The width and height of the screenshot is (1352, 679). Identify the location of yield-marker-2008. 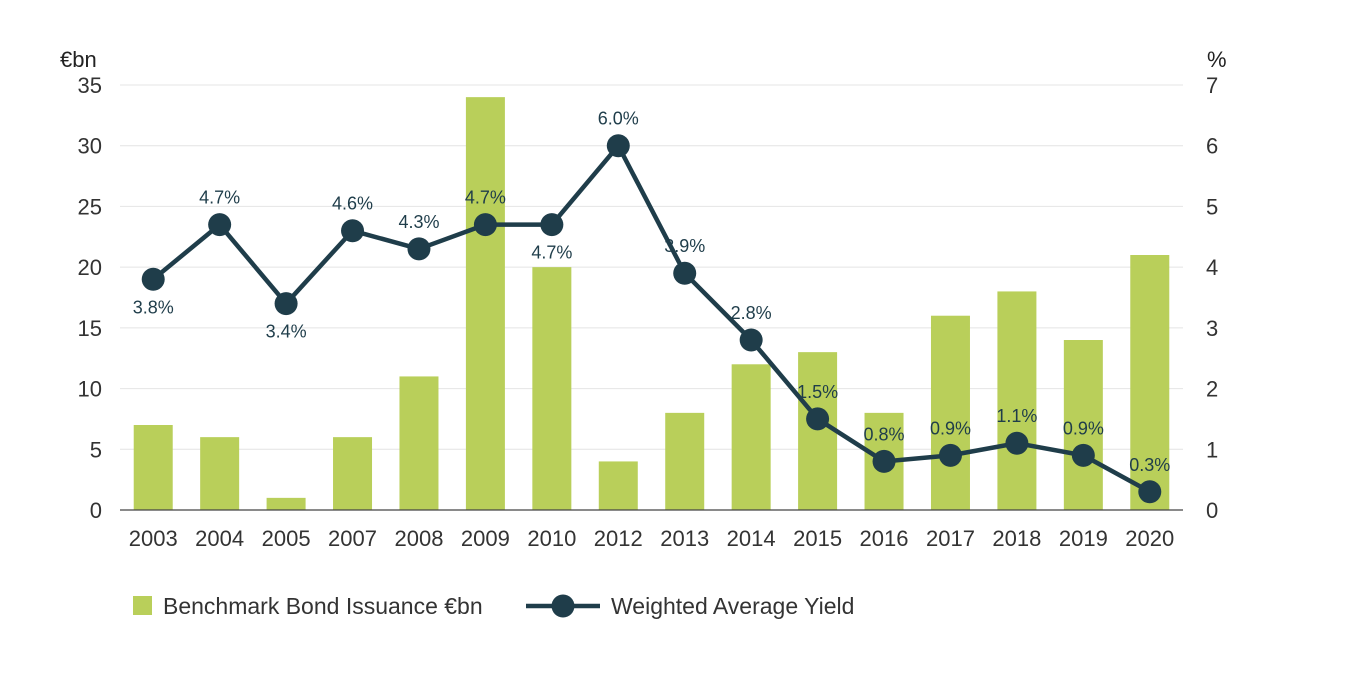
(419, 249).